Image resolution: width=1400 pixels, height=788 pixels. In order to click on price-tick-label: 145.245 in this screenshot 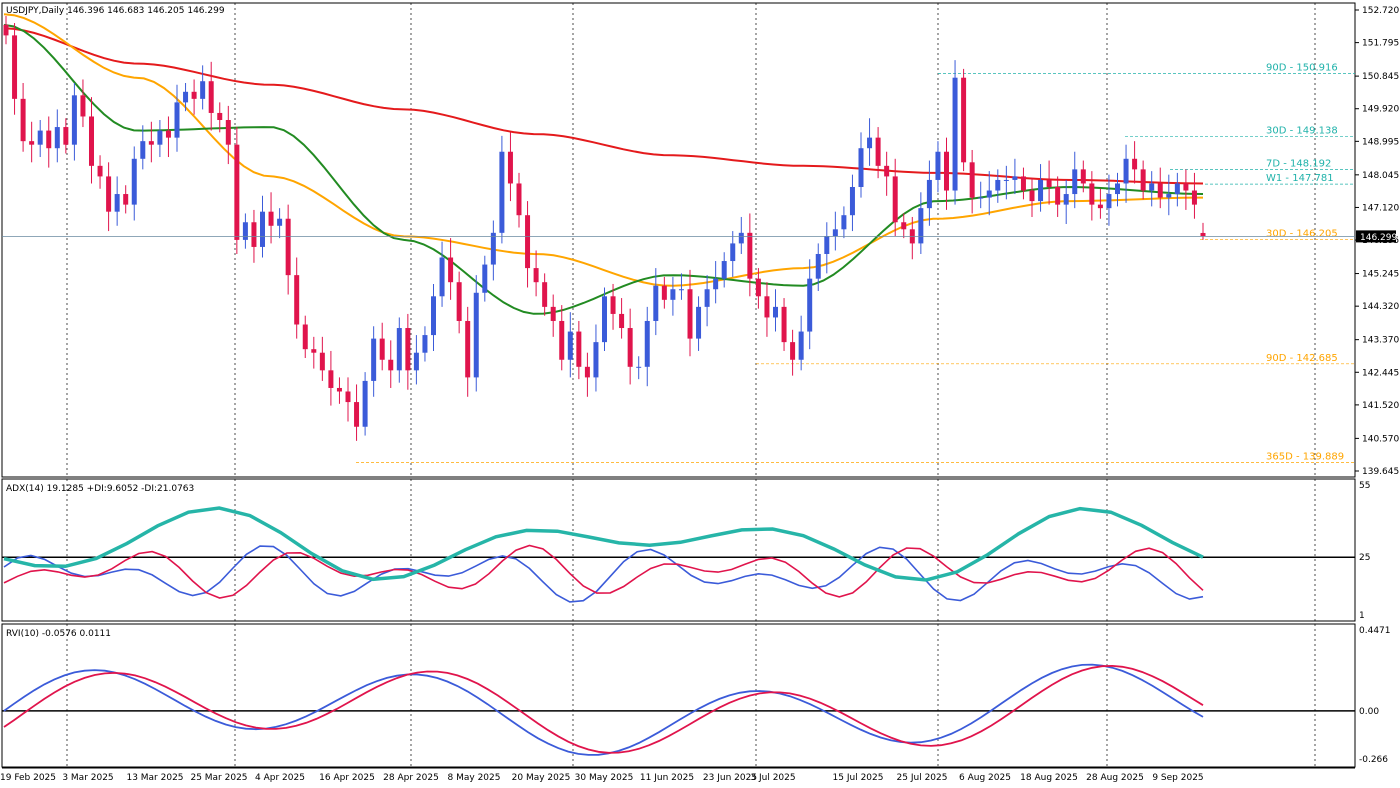, I will do `click(1380, 275)`.